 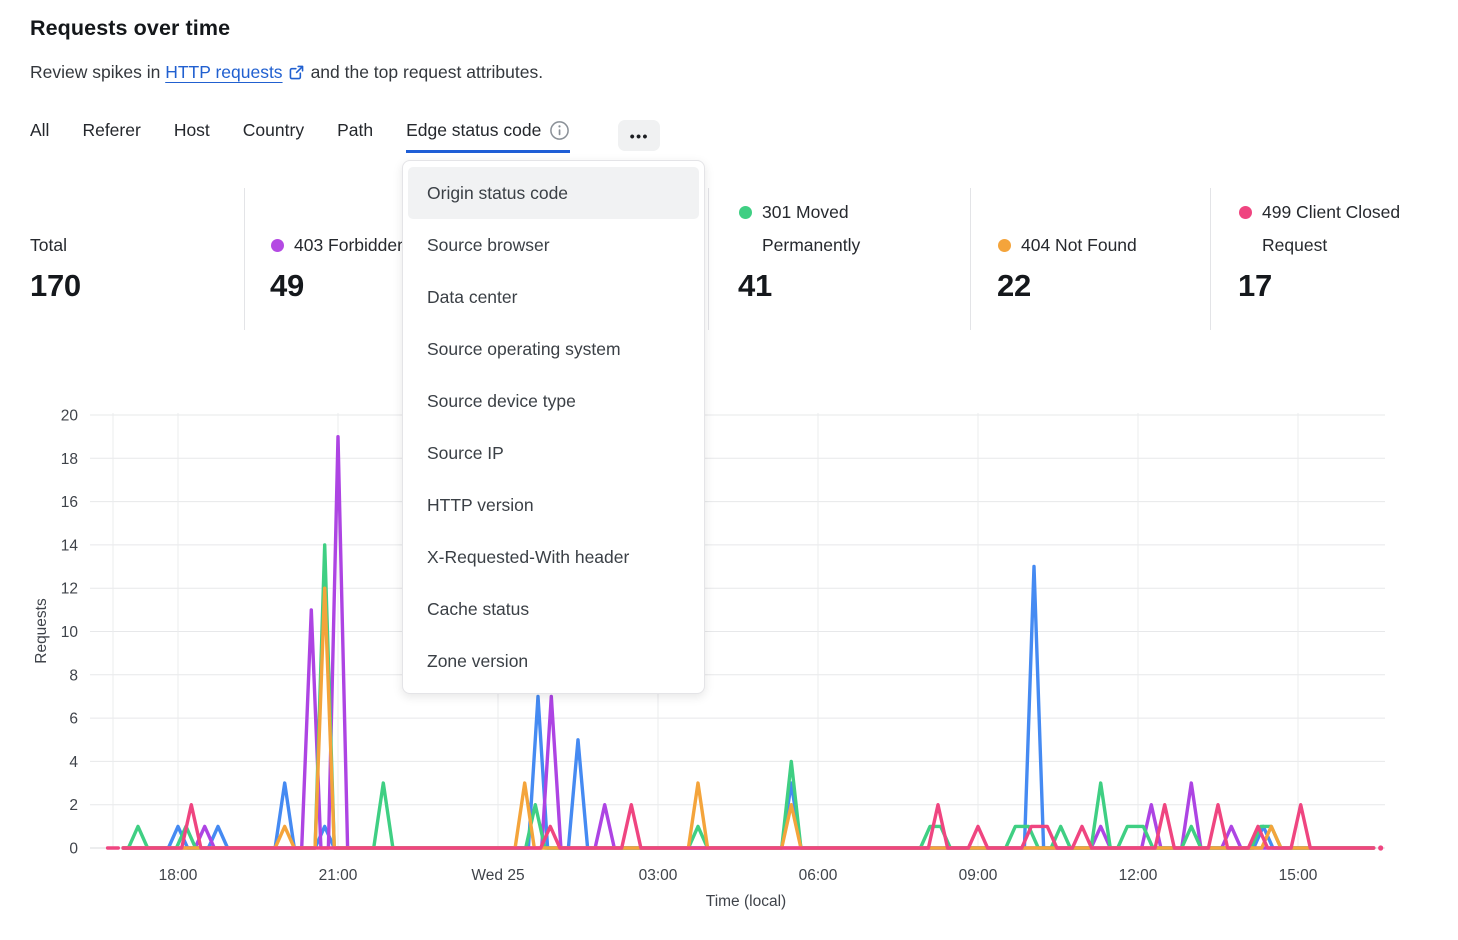 I want to click on tab-country: Country, so click(x=273, y=136).